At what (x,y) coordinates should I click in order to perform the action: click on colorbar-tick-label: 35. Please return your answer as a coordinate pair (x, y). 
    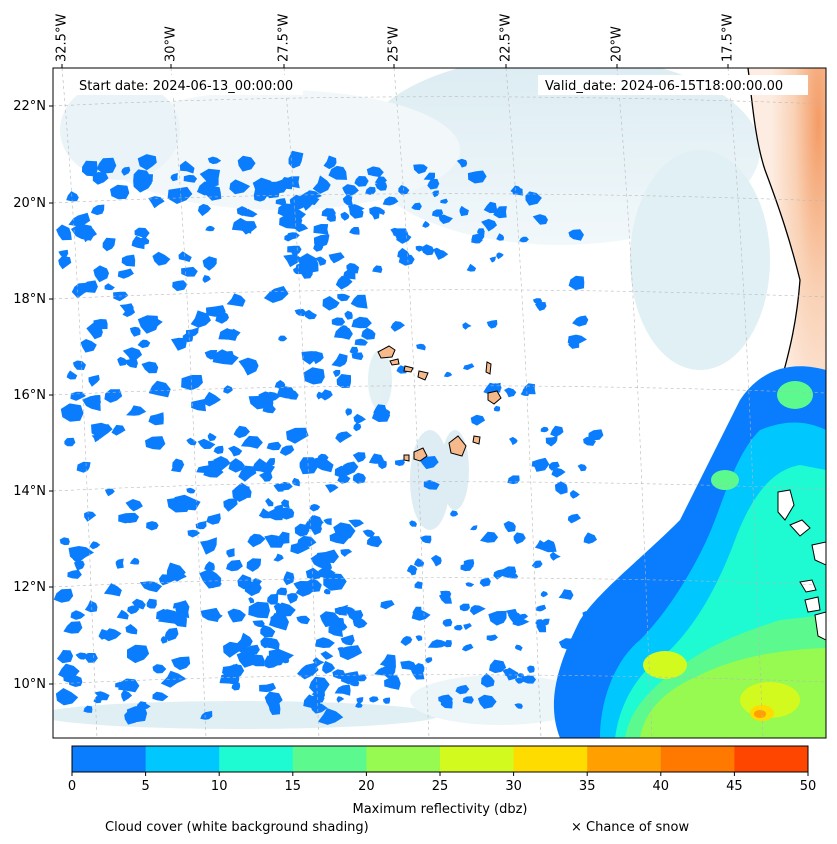
    Looking at the image, I should click on (587, 786).